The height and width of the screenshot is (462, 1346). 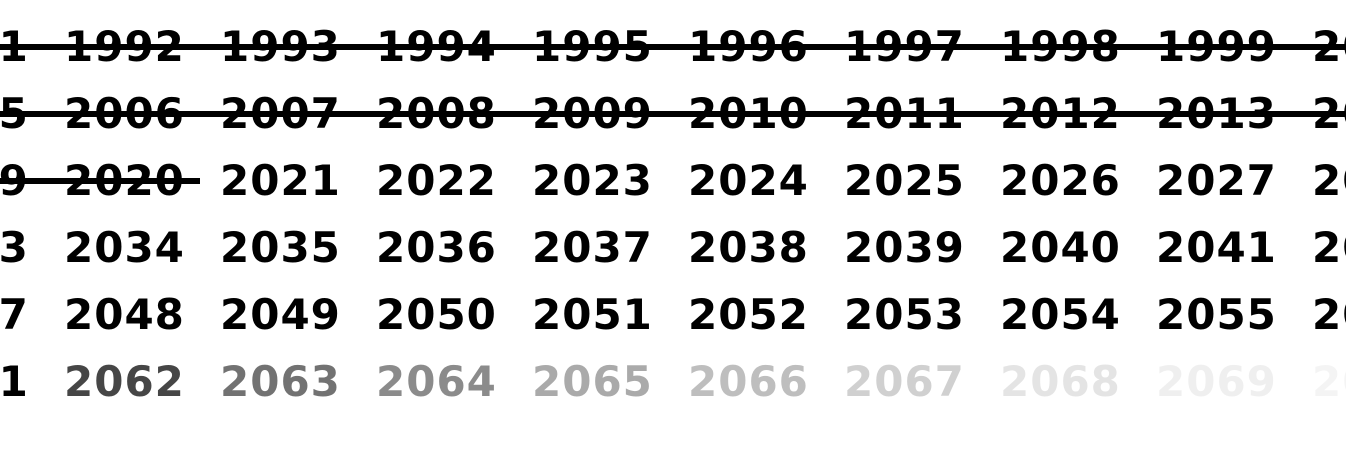 What do you see at coordinates (673, 382) in the screenshot?
I see `year-row: 2061 2062 2063 2064 2065 2066 2067 2068 2069 2070` at bounding box center [673, 382].